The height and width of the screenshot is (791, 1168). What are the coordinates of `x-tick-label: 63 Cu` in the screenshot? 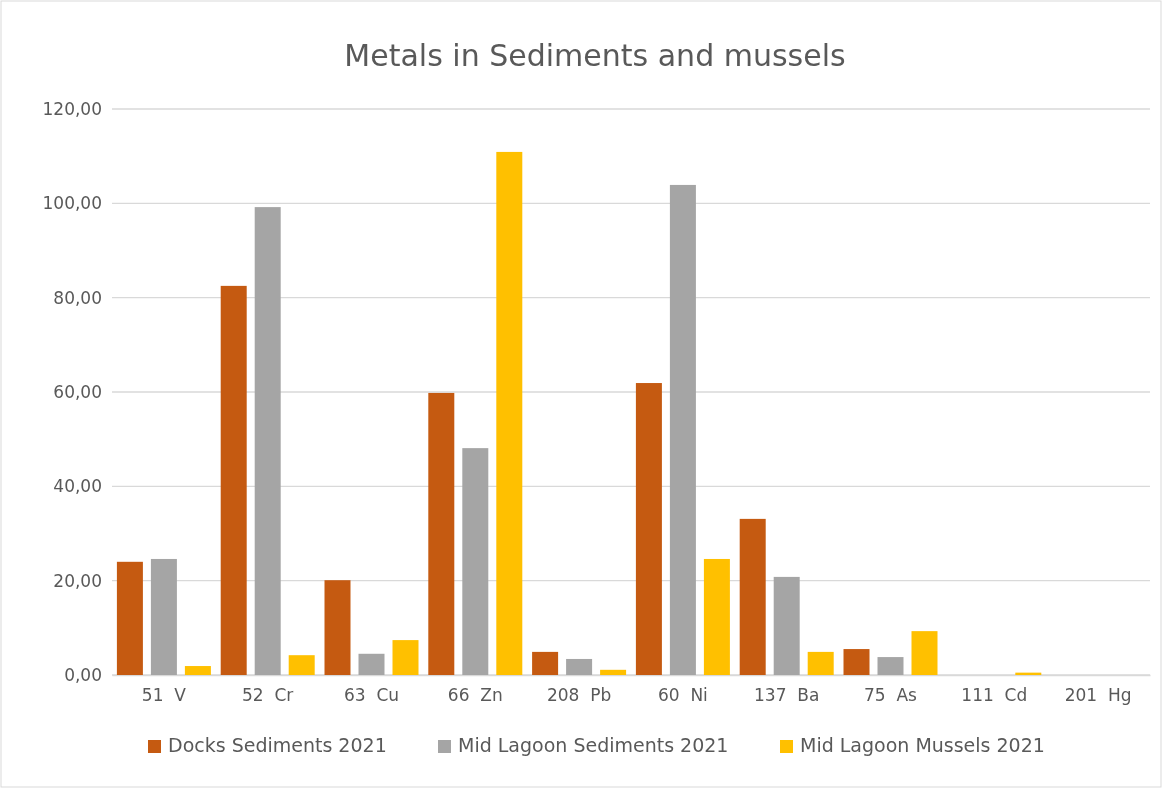 It's located at (371, 695).